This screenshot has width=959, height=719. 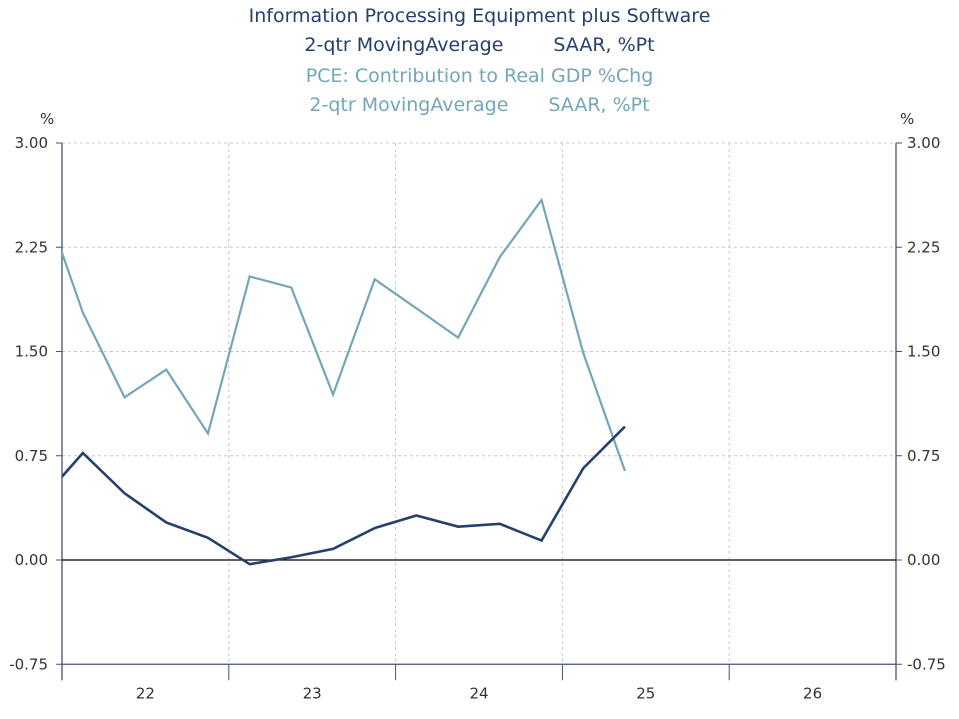 What do you see at coordinates (812, 693) in the screenshot?
I see `x-tick-label: 26` at bounding box center [812, 693].